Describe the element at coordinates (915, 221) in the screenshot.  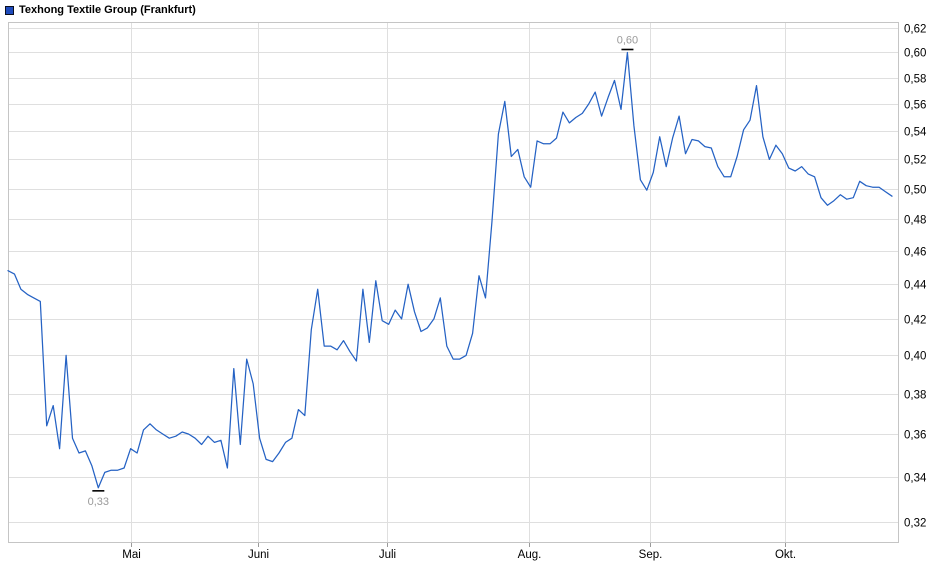
I see `y-axis-label: 0,48` at that location.